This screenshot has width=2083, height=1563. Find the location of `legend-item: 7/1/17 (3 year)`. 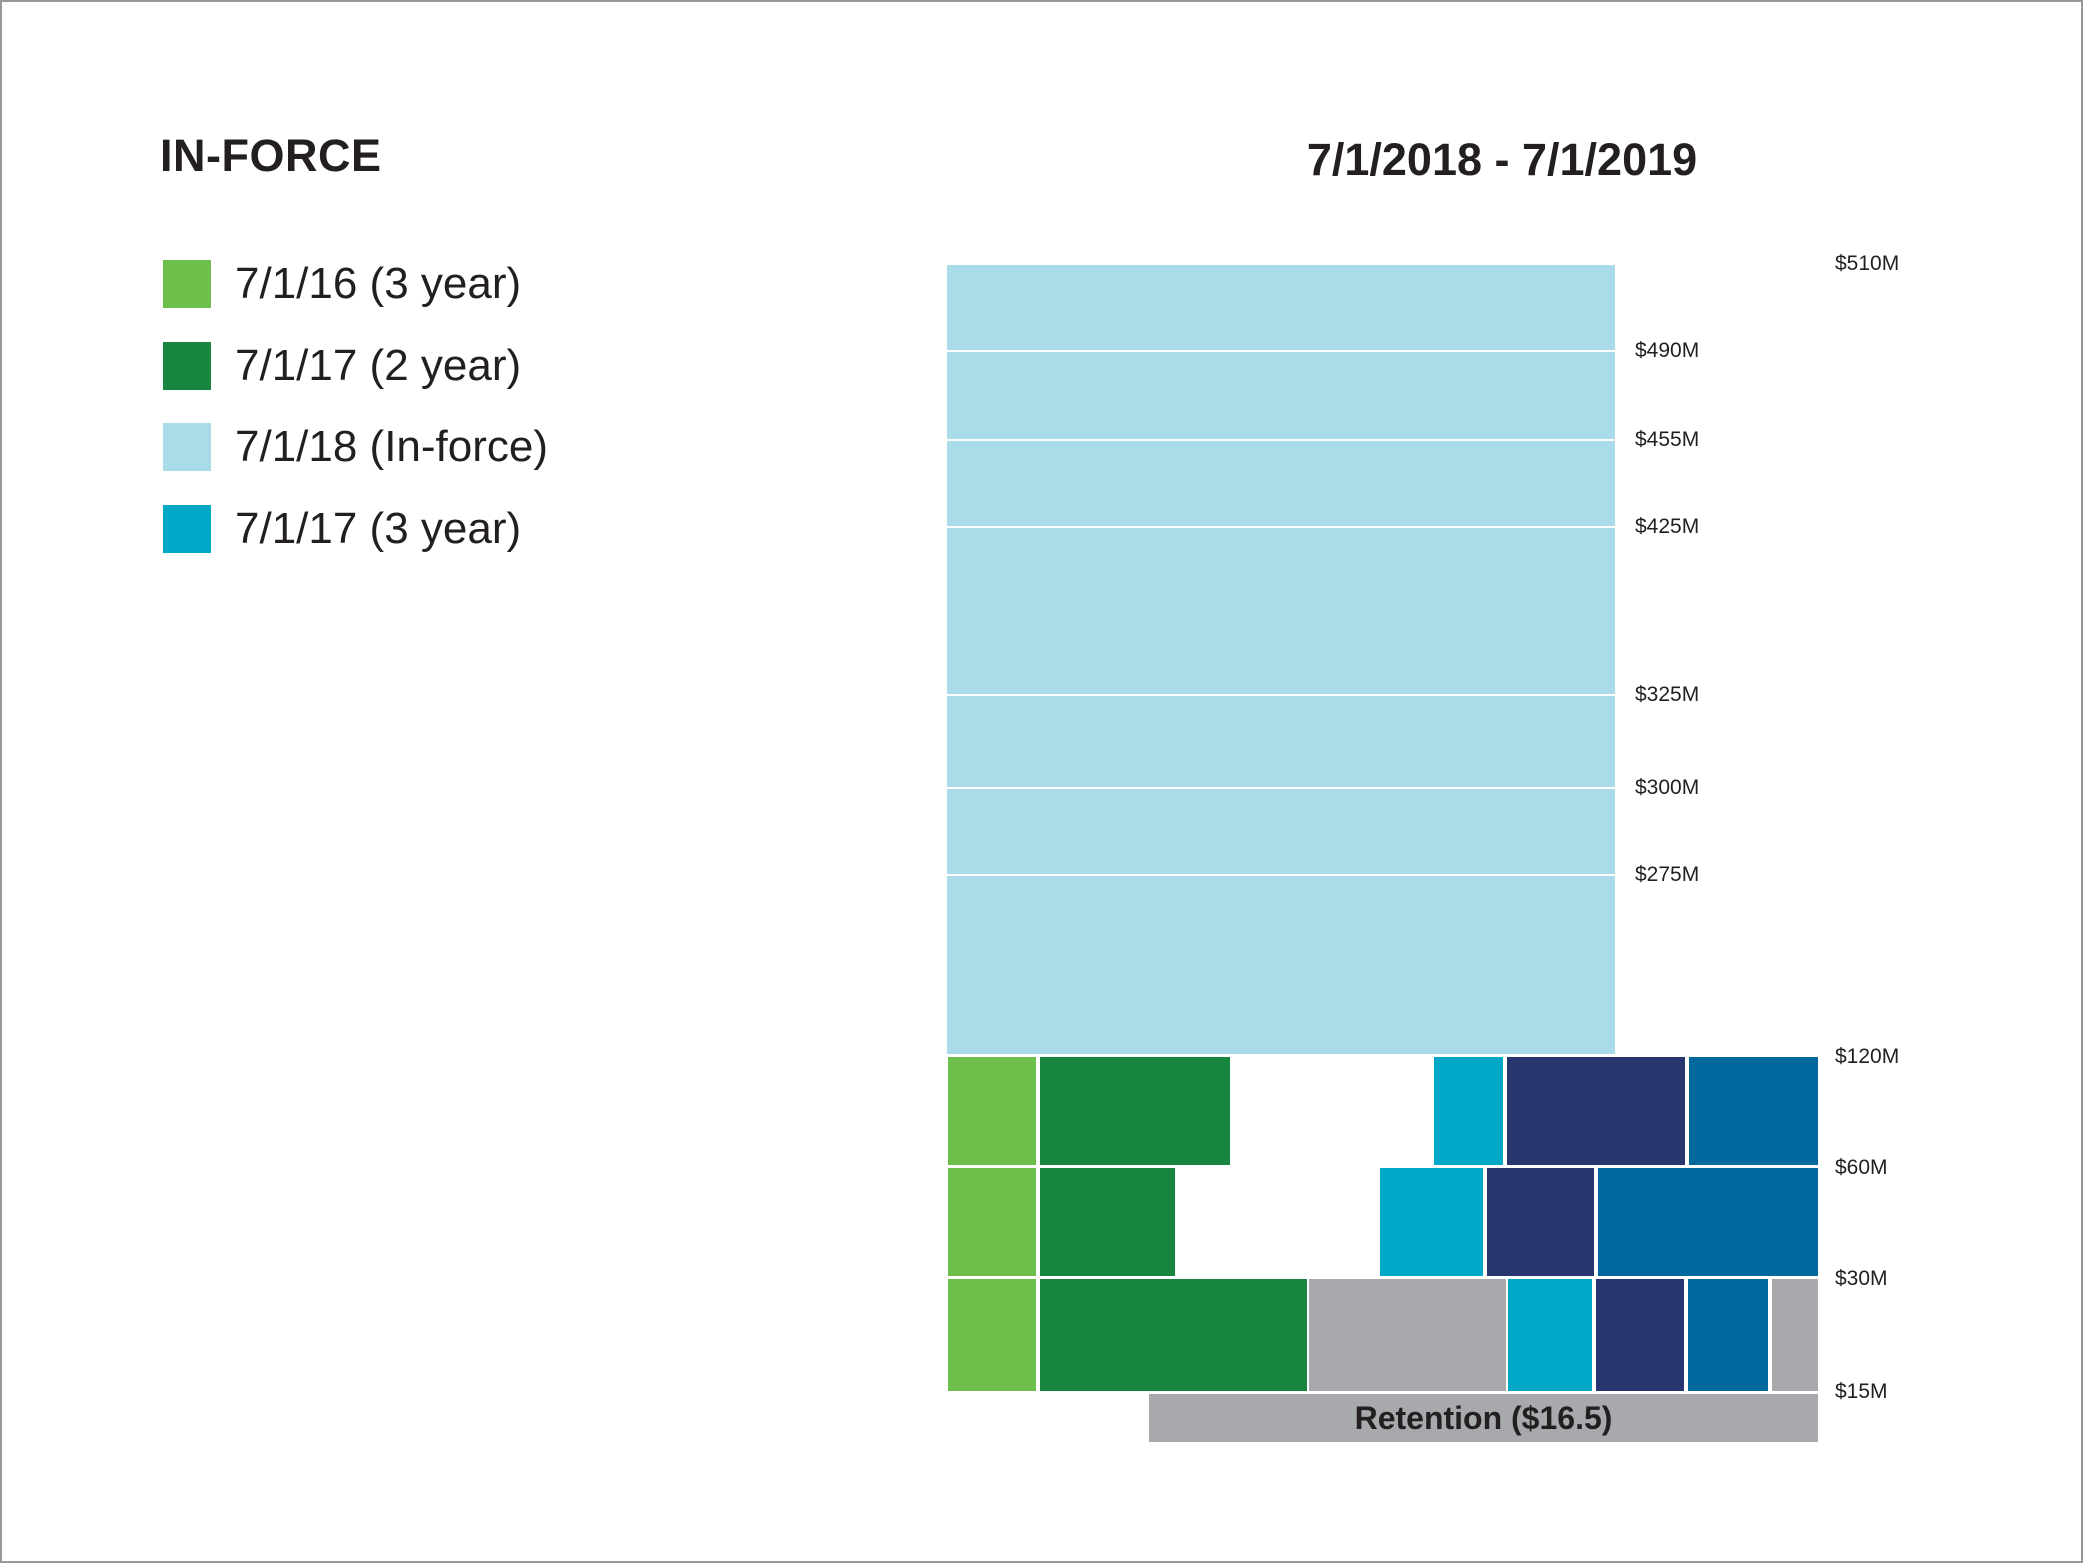

legend-item: 7/1/17 (3 year) is located at coordinates (342, 529).